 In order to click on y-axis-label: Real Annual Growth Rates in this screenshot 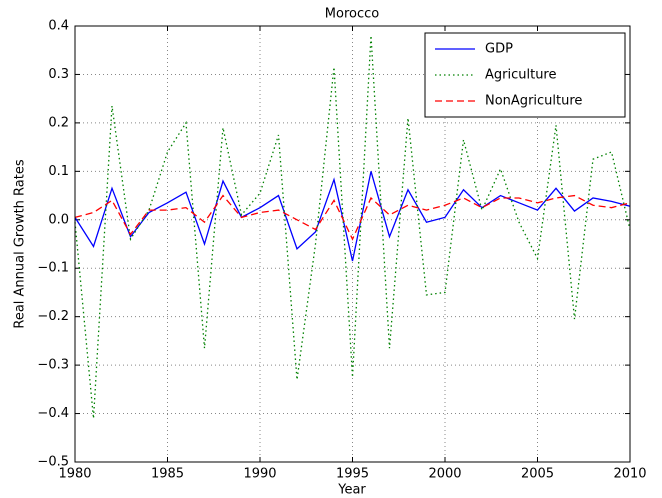, I will do `click(20, 243)`.